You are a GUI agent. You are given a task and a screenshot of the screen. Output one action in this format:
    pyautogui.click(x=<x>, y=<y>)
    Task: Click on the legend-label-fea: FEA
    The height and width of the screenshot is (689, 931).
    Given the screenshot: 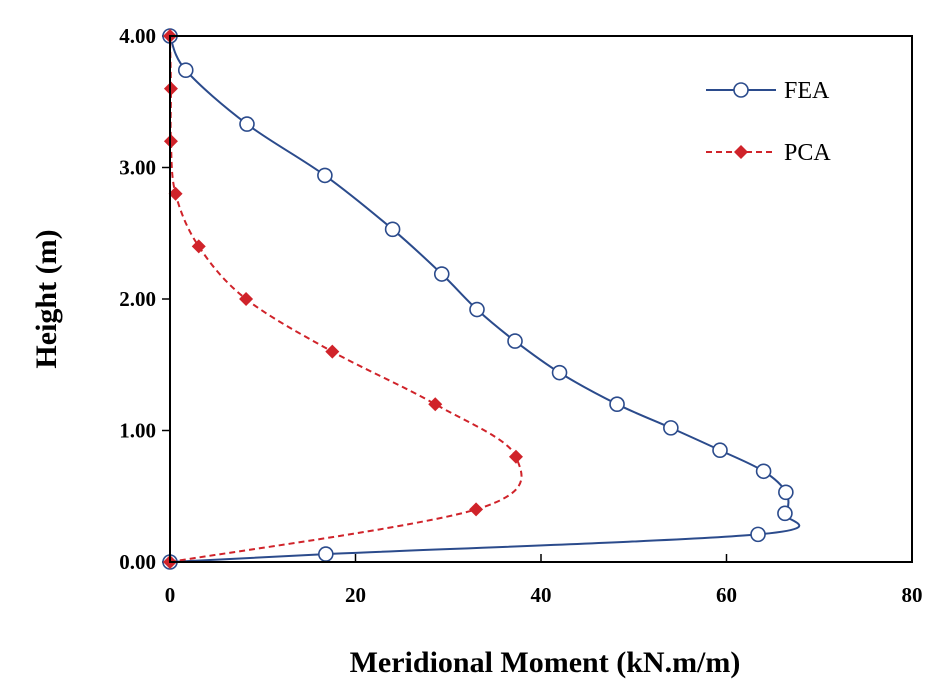 What is the action you would take?
    pyautogui.click(x=807, y=91)
    